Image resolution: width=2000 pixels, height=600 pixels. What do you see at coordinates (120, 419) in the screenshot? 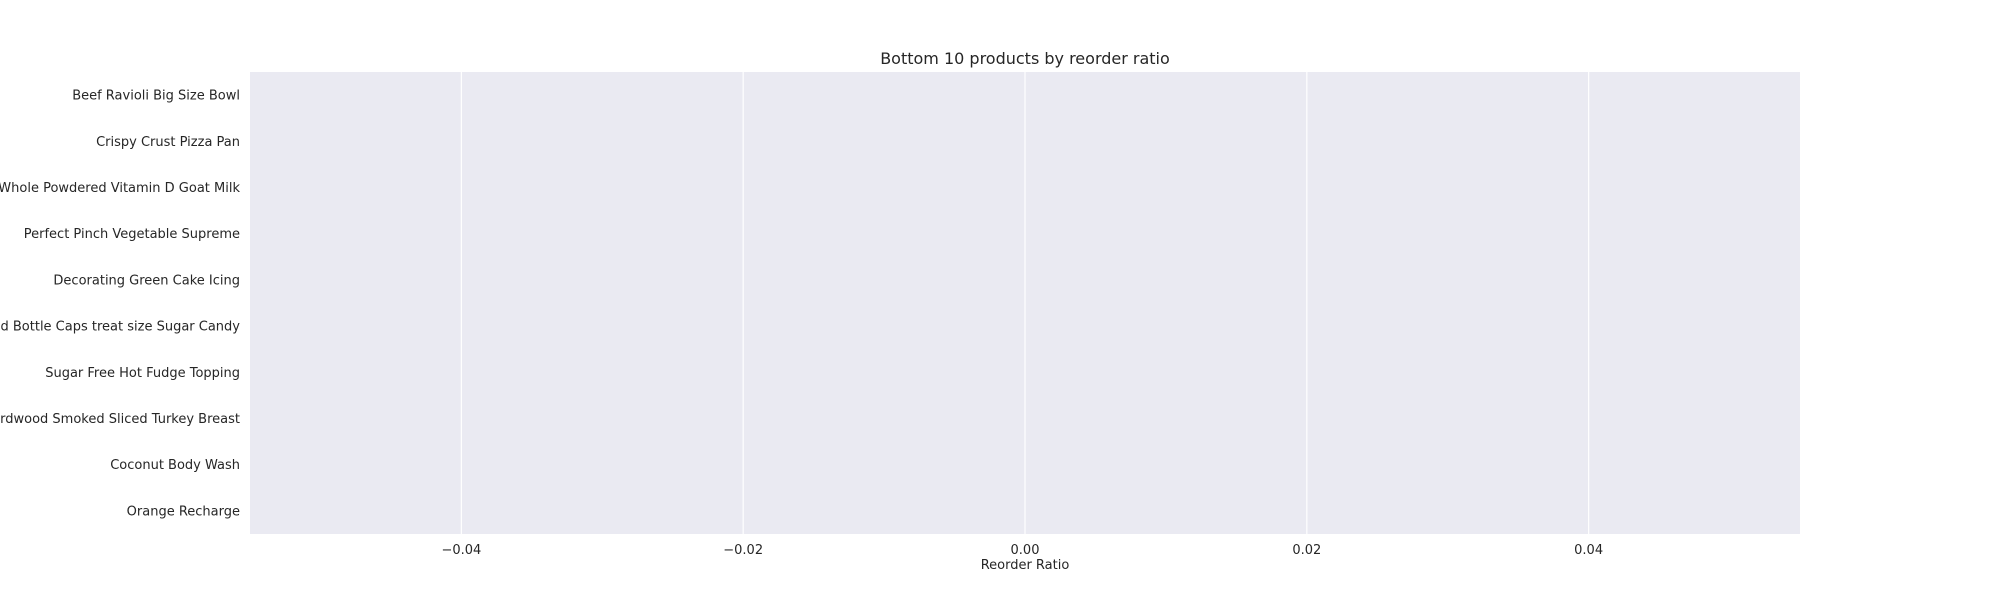
I see `category-label: Hardwood Smoked Sliced Turkey Breast` at bounding box center [120, 419].